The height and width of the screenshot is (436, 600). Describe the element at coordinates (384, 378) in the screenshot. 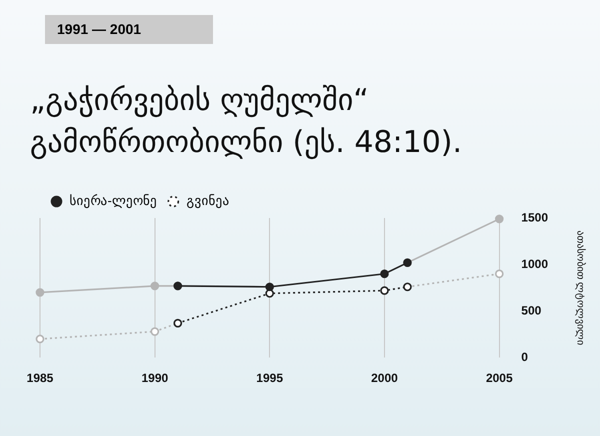

I see `x-tick-label: 2000` at that location.